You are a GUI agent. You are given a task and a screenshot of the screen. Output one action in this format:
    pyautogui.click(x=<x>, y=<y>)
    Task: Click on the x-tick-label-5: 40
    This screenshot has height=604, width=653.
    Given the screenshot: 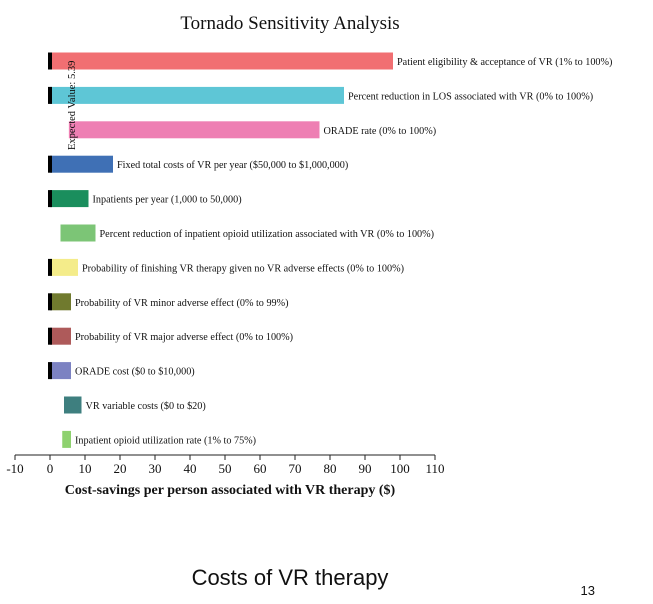 What is the action you would take?
    pyautogui.click(x=190, y=468)
    